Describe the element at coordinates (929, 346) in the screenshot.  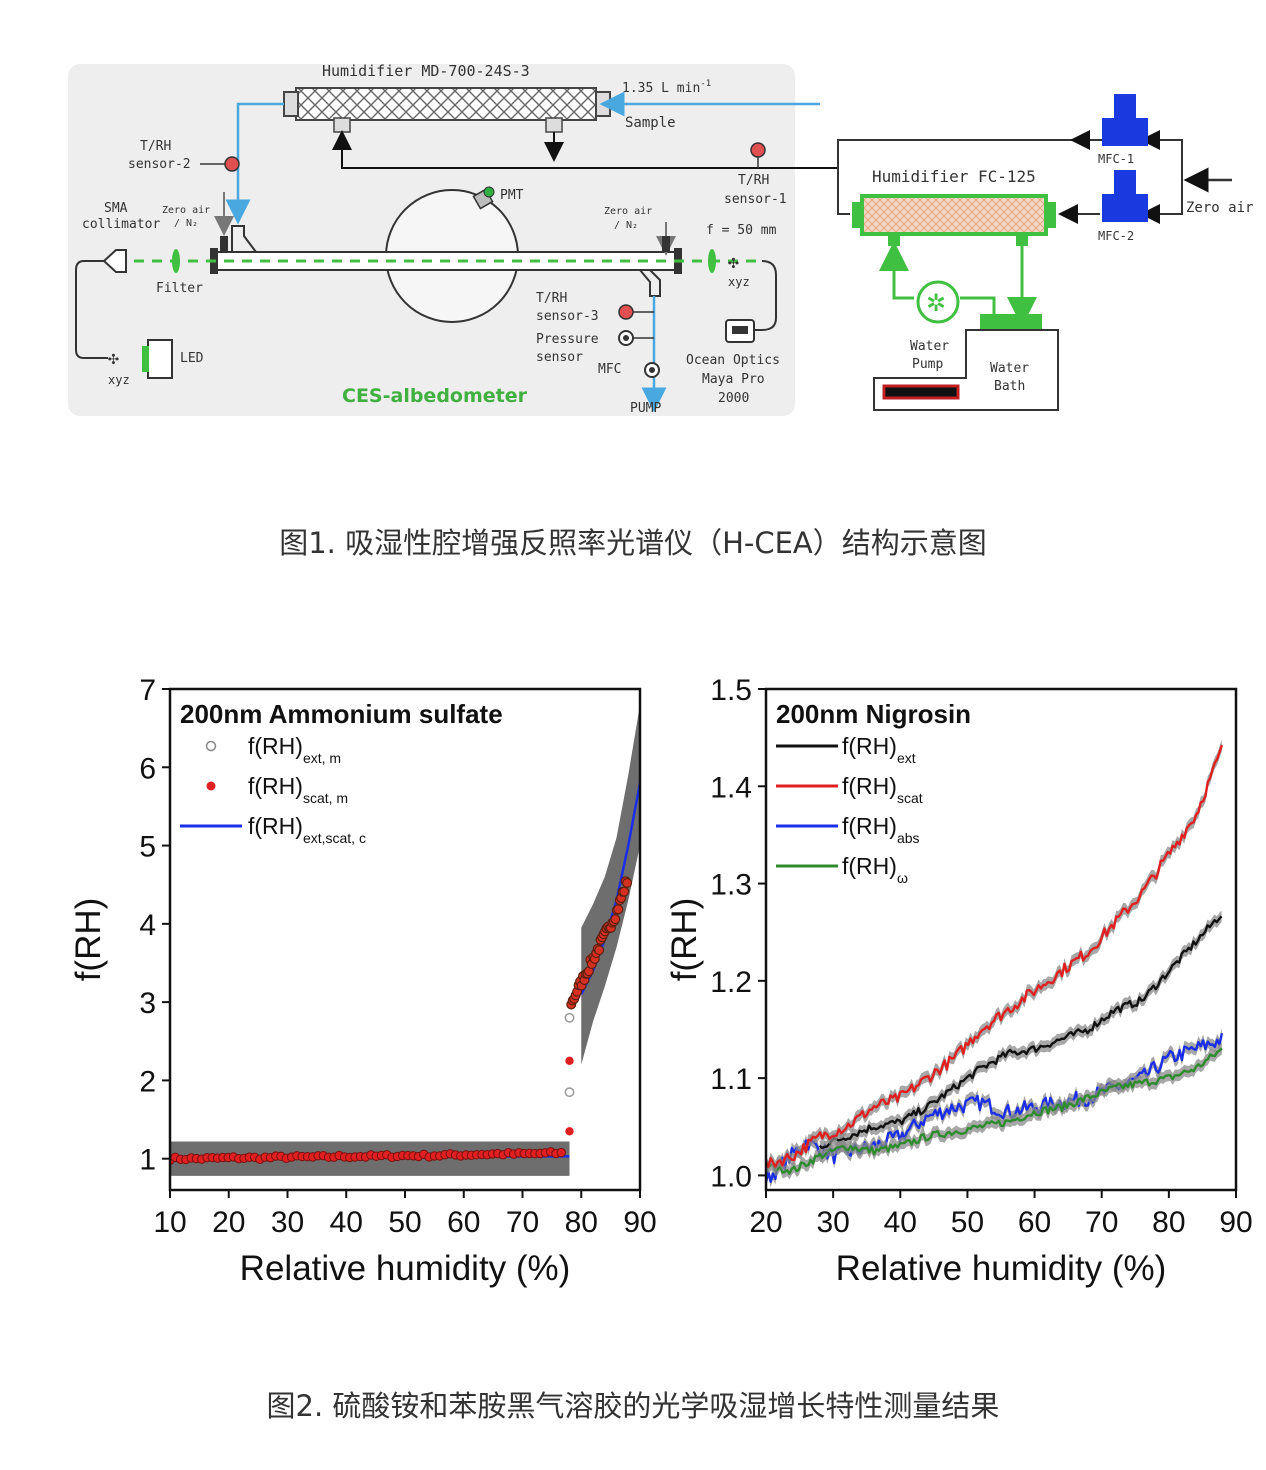
I see `water-pump-label-a: Water` at that location.